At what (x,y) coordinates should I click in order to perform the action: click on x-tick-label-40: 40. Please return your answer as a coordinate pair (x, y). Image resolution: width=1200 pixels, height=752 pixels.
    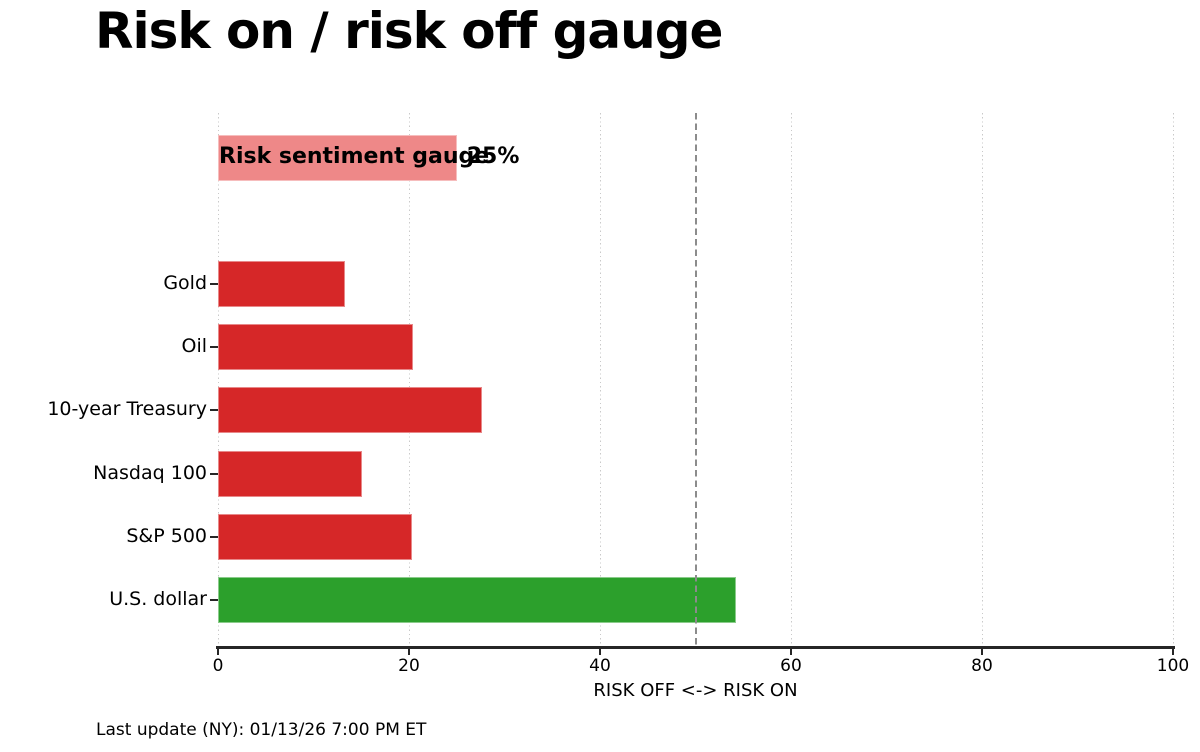
    Looking at the image, I should click on (600, 666).